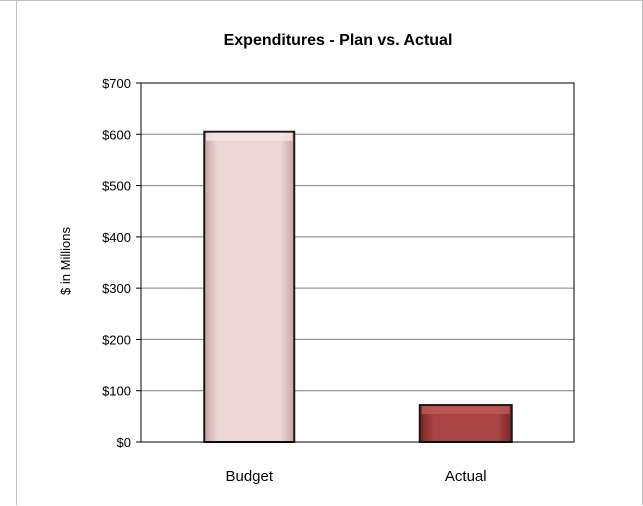 This screenshot has width=643, height=506. I want to click on y-tick-label: $0, so click(124, 442).